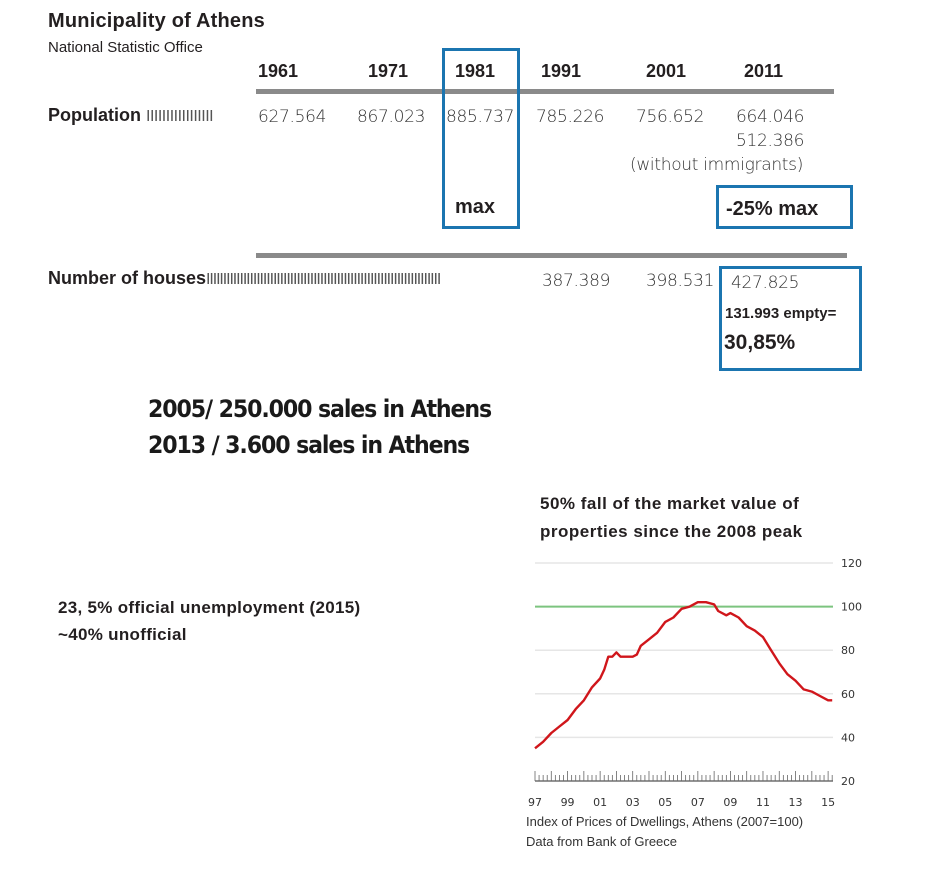 This screenshot has width=941, height=873. What do you see at coordinates (851, 563) in the screenshot?
I see `chart-y-tick-label: 120` at bounding box center [851, 563].